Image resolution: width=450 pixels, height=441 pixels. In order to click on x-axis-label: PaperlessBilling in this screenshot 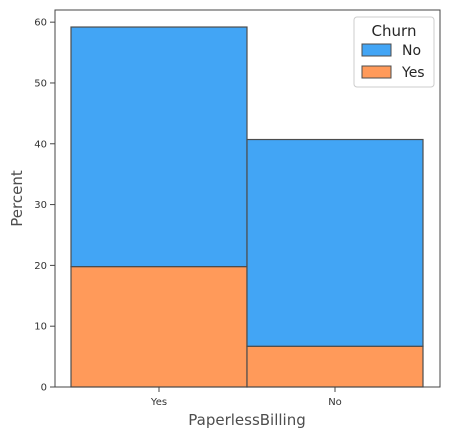, I will do `click(247, 420)`.